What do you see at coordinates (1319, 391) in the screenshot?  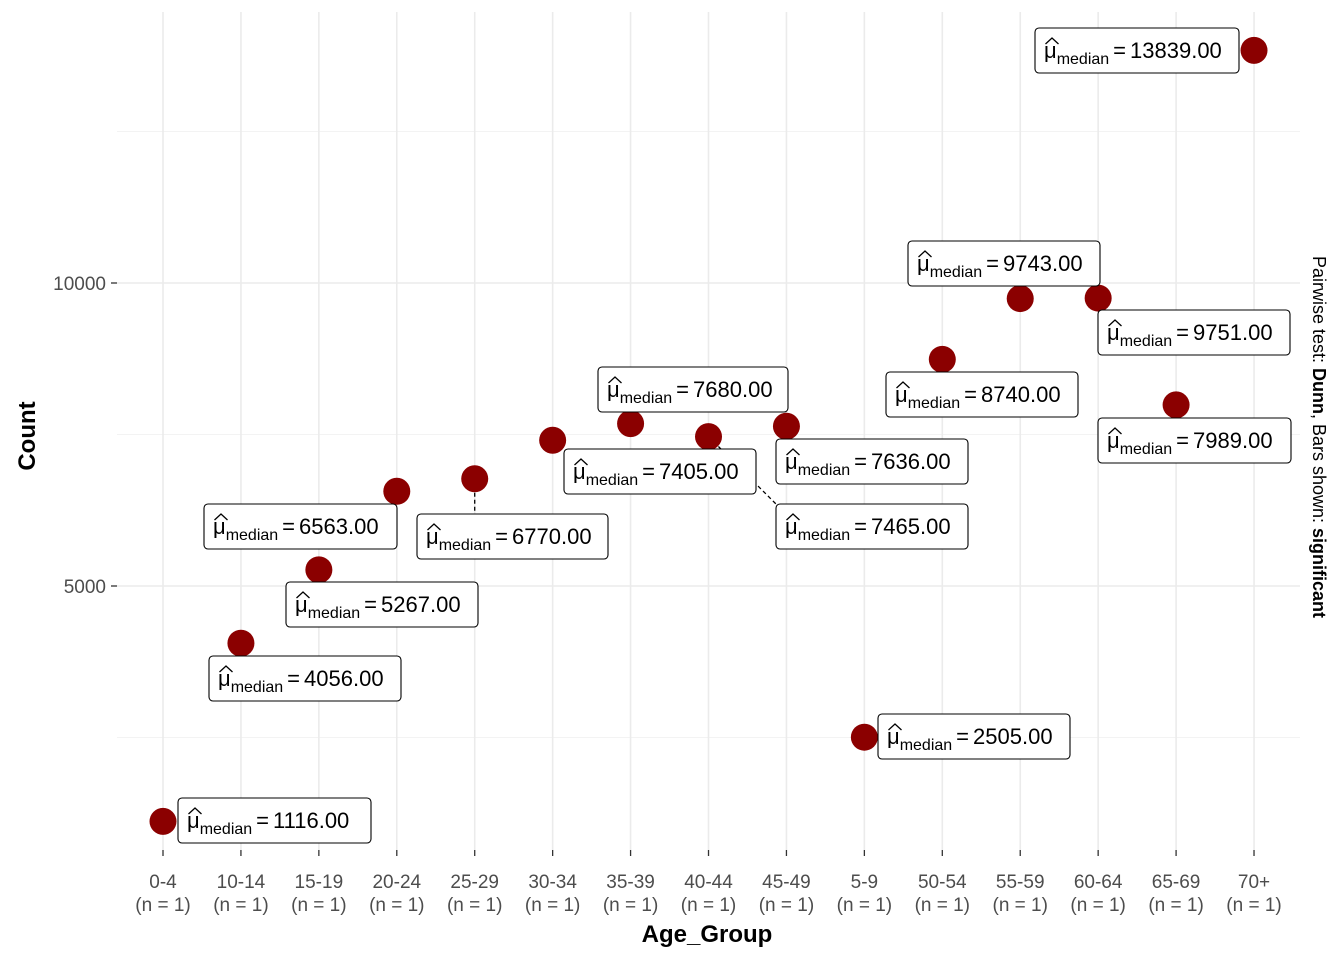 I see `side-caption-test: Dunn` at bounding box center [1319, 391].